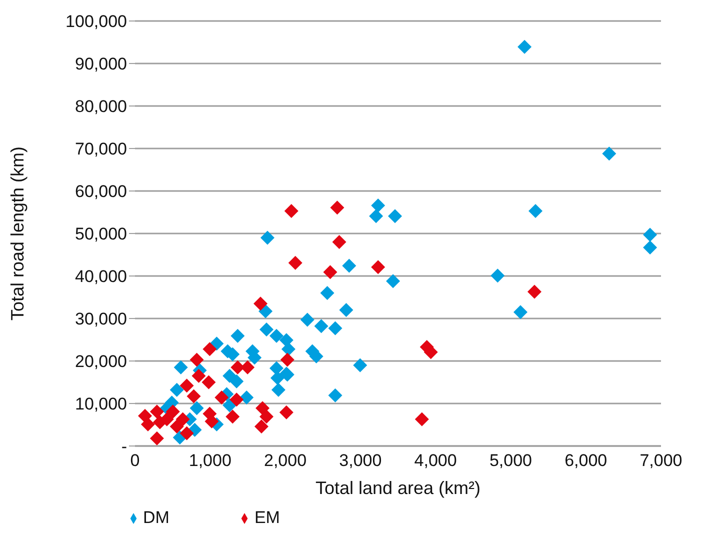  Describe the element at coordinates (398, 488) in the screenshot. I see `x-axis-title: Total land area (km²)` at that location.